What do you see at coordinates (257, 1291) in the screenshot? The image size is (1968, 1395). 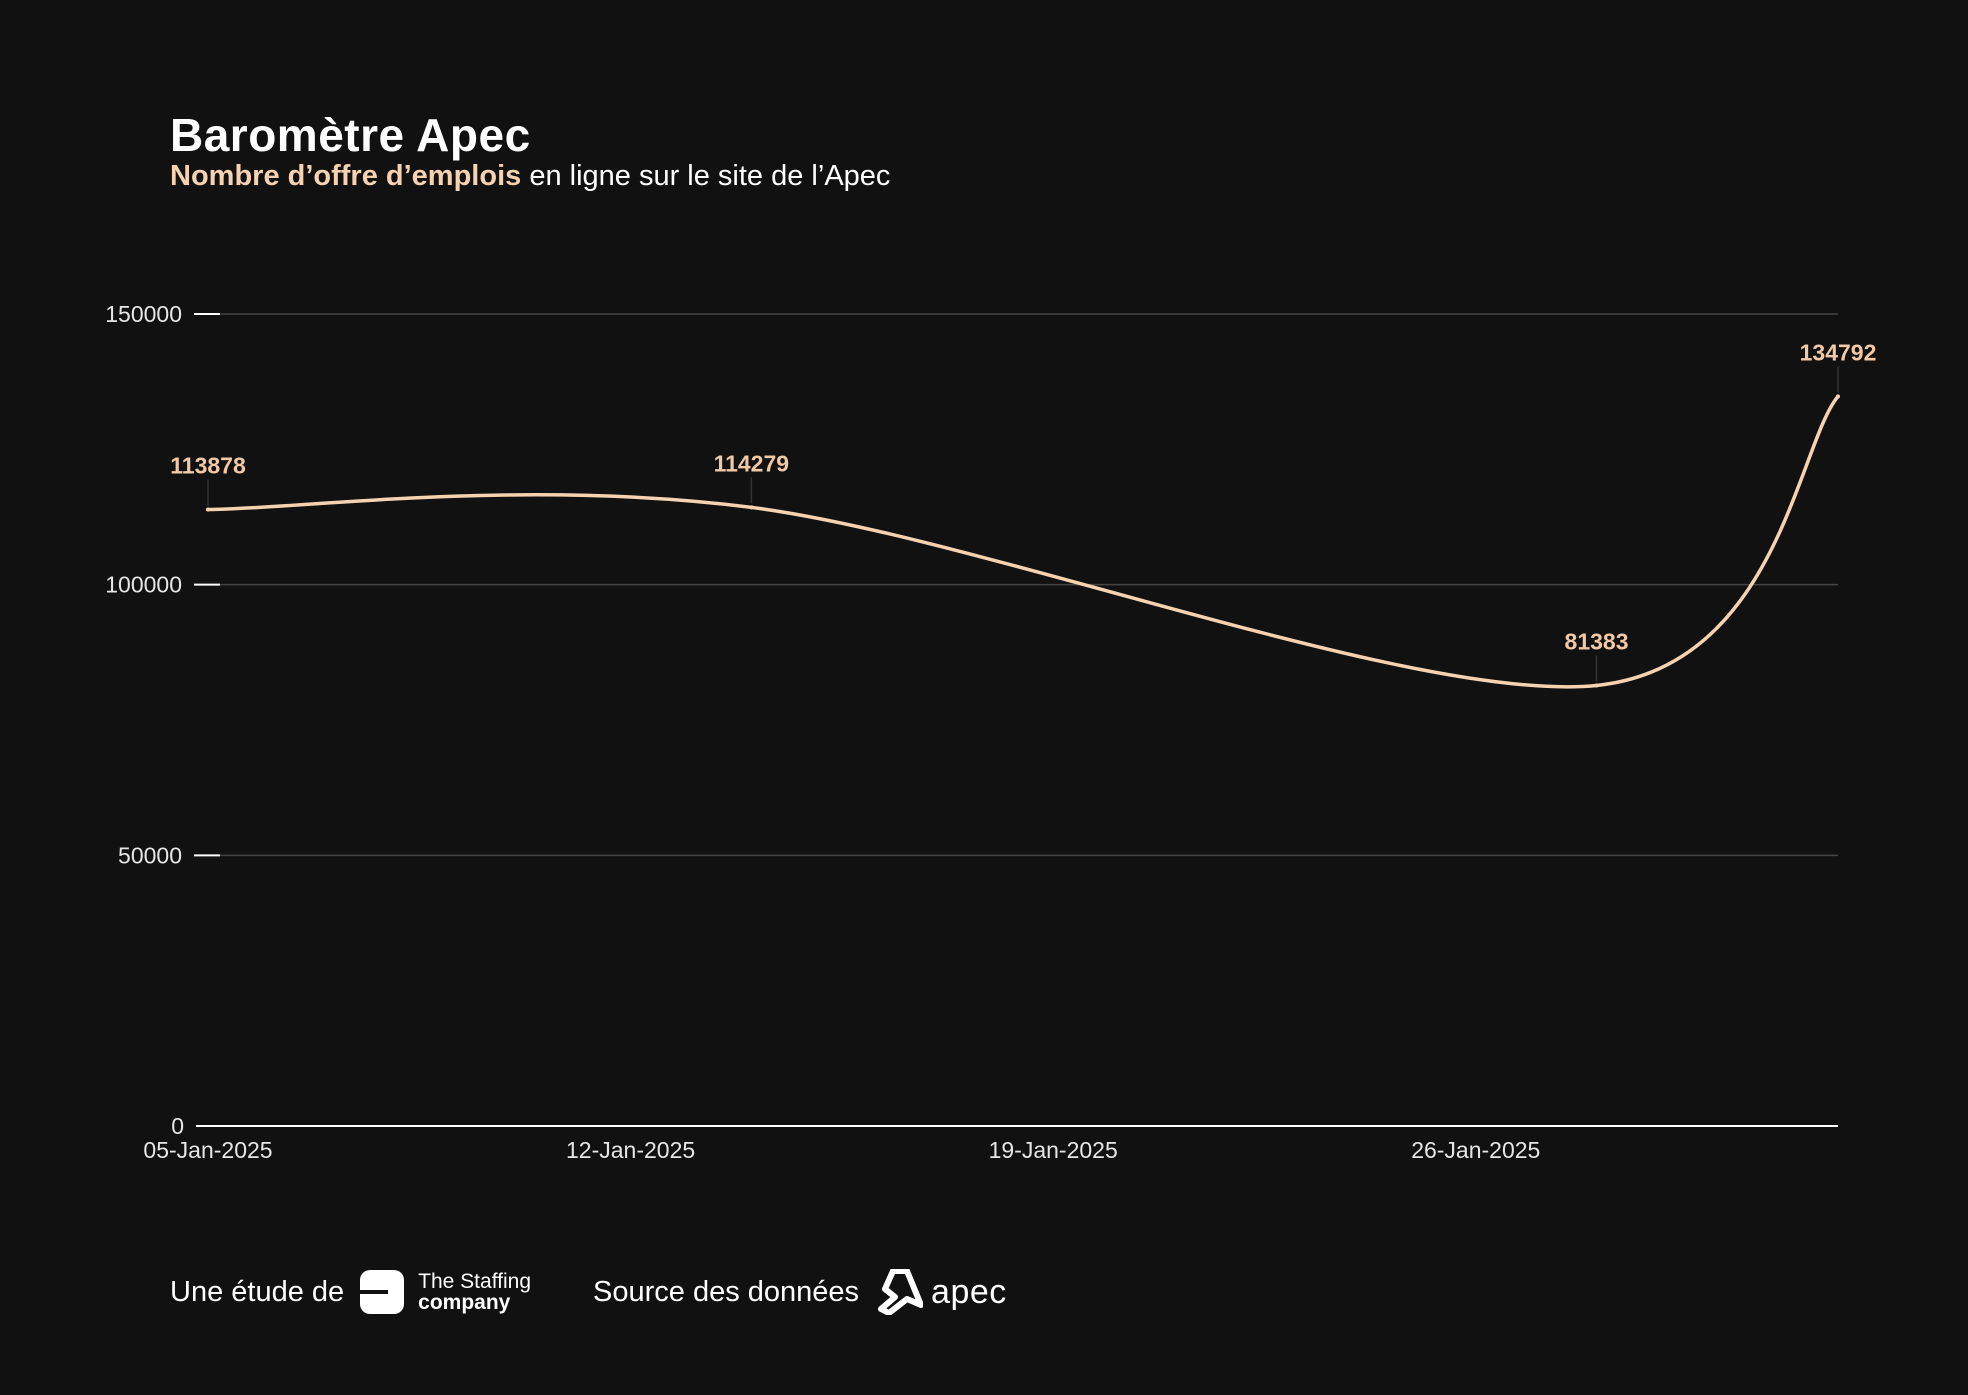 I see `study-label: Une étude de` at bounding box center [257, 1291].